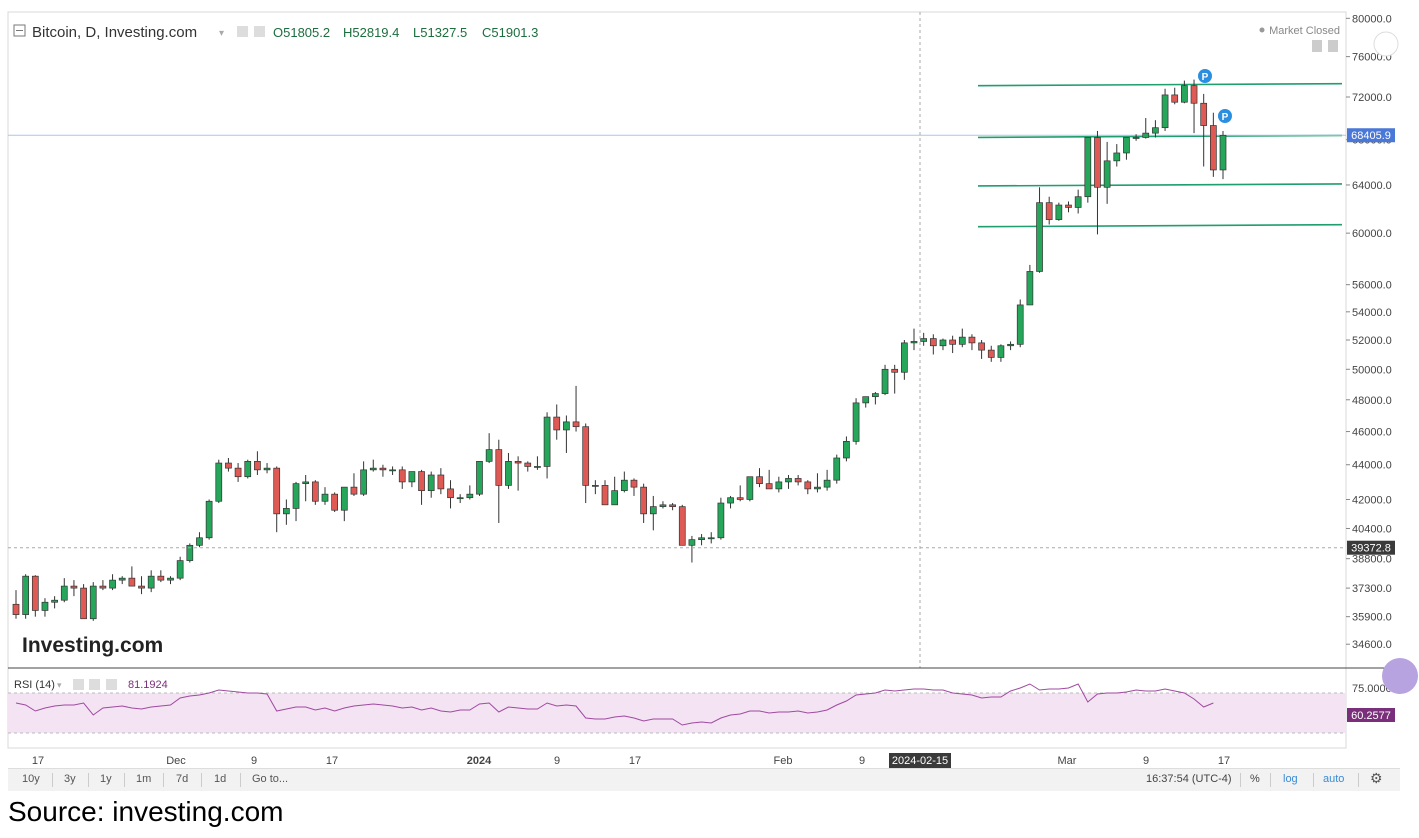 Image resolution: width=1419 pixels, height=838 pixels. What do you see at coordinates (19, 30) in the screenshot?
I see `collapse-icon` at bounding box center [19, 30].